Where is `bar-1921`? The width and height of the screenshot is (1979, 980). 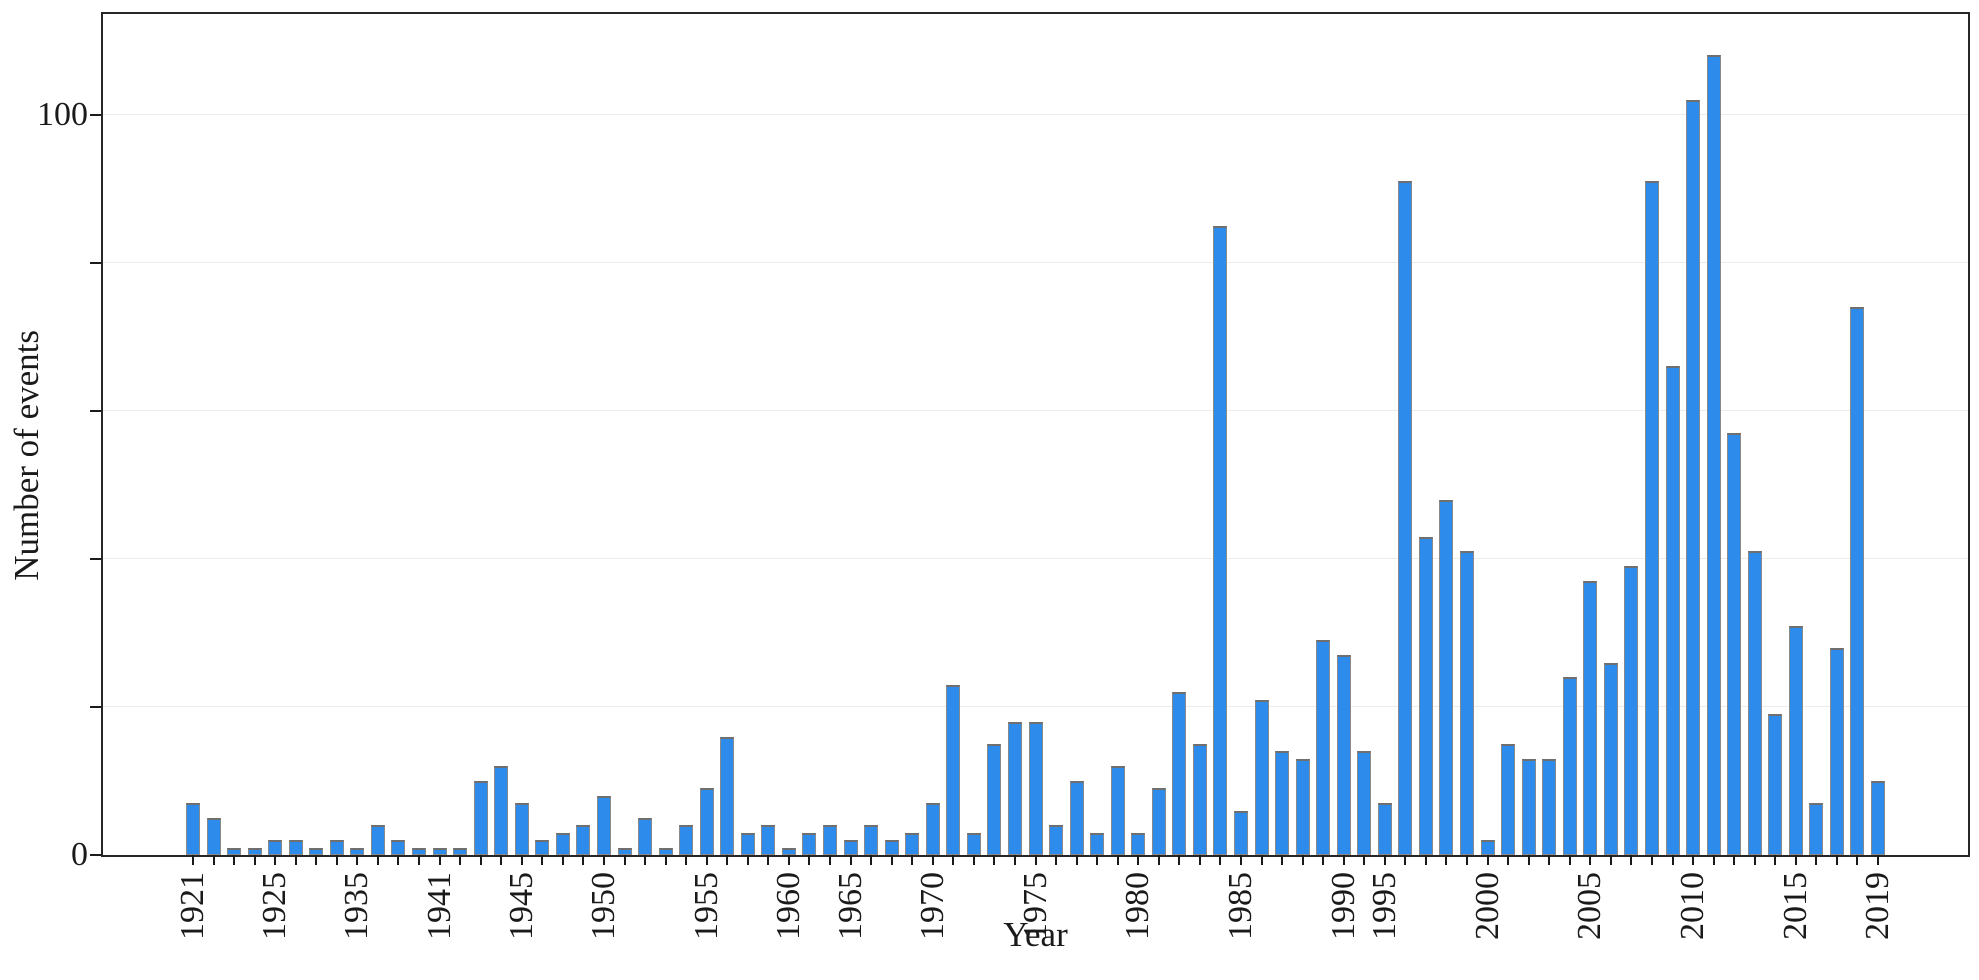 bar-1921 is located at coordinates (193, 829).